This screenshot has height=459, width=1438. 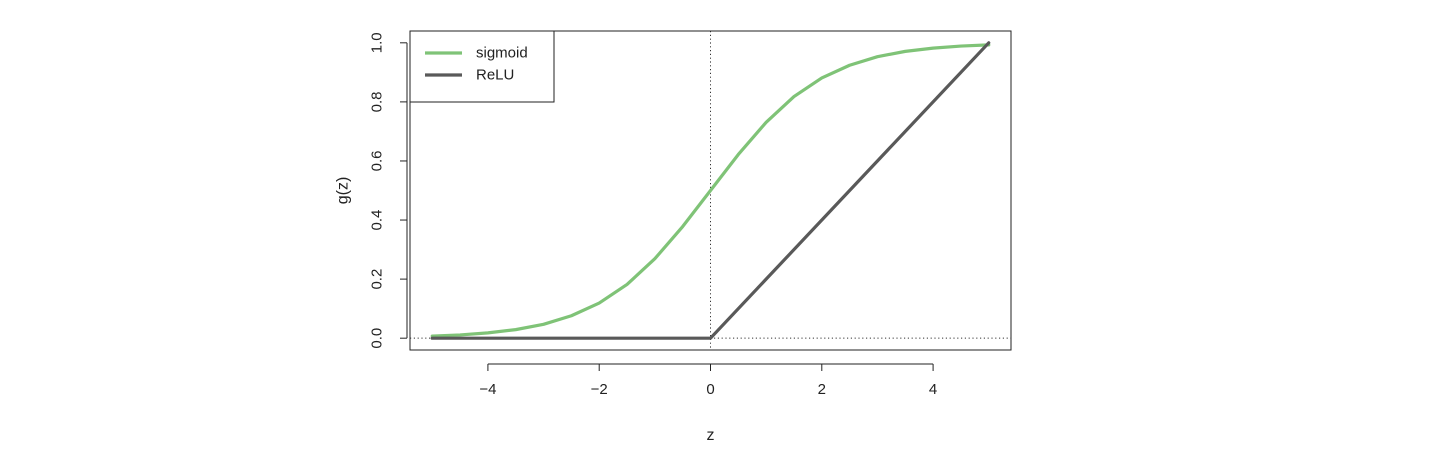 I want to click on x-tick-label: 4, so click(x=933, y=389).